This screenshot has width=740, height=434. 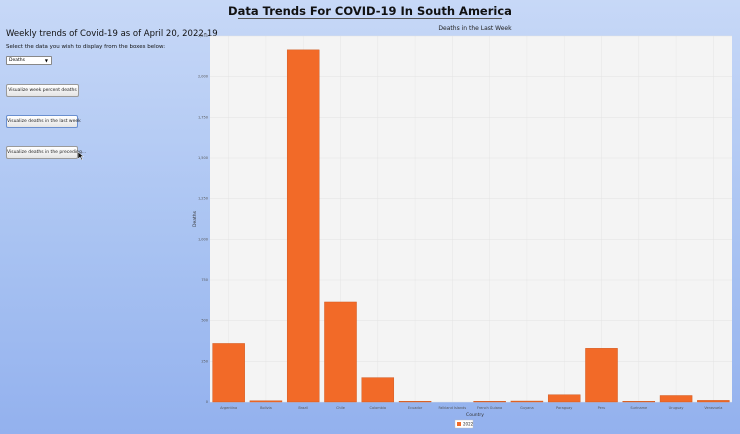 I want to click on bar-paraguay, so click(x=564, y=398).